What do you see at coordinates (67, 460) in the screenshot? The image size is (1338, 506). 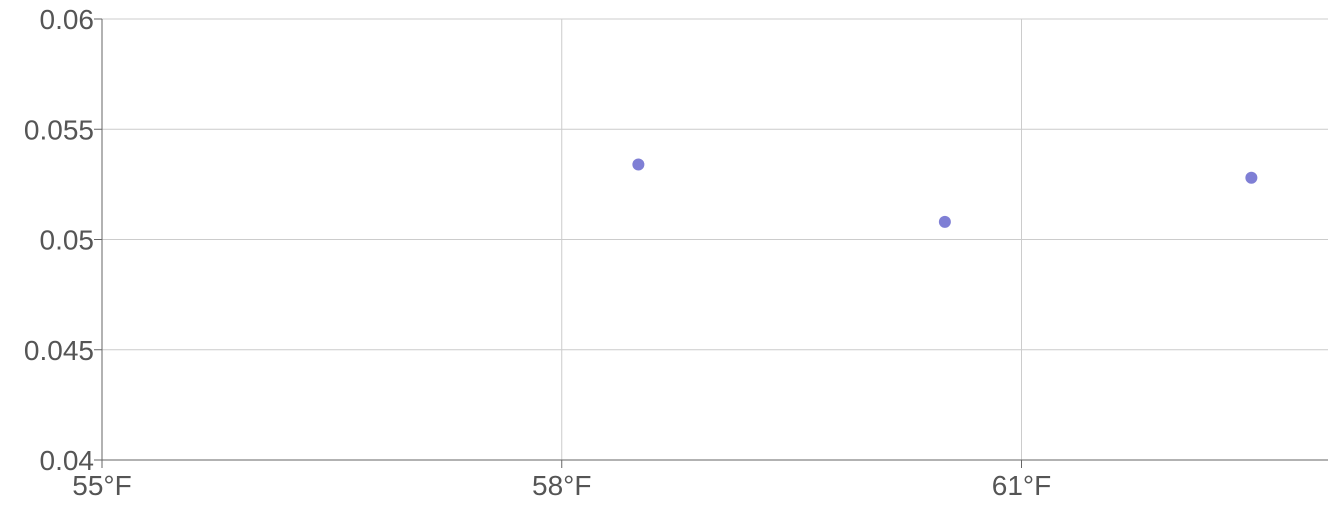 I see `y-tick-label: 0.04` at bounding box center [67, 460].